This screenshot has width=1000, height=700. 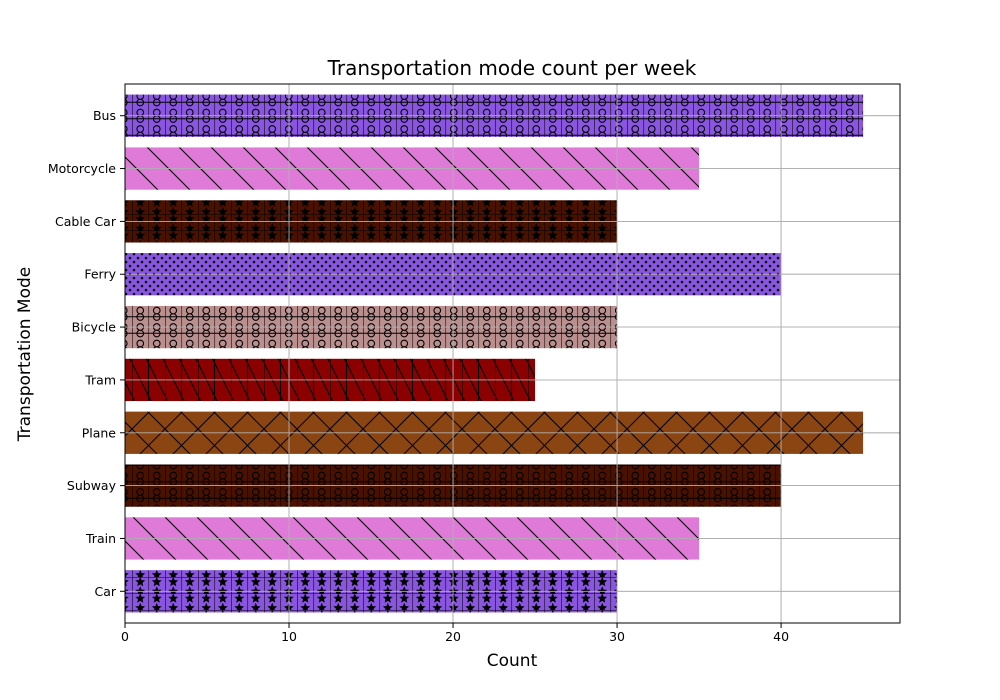 I want to click on y-tick-label: Plane, so click(x=99, y=432).